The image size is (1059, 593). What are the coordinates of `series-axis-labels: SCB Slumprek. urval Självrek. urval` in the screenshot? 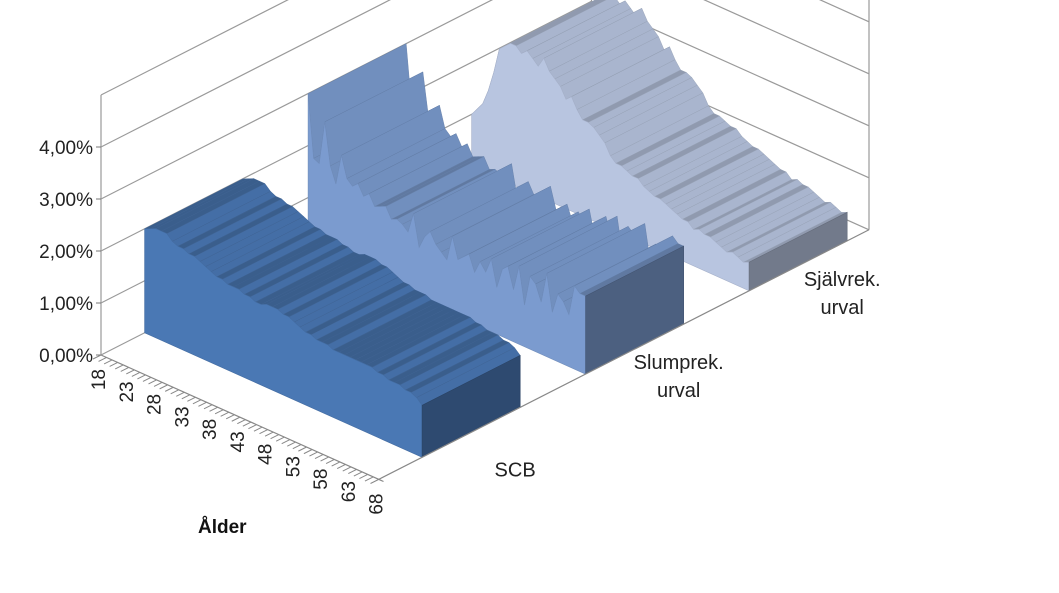 It's located at (688, 375).